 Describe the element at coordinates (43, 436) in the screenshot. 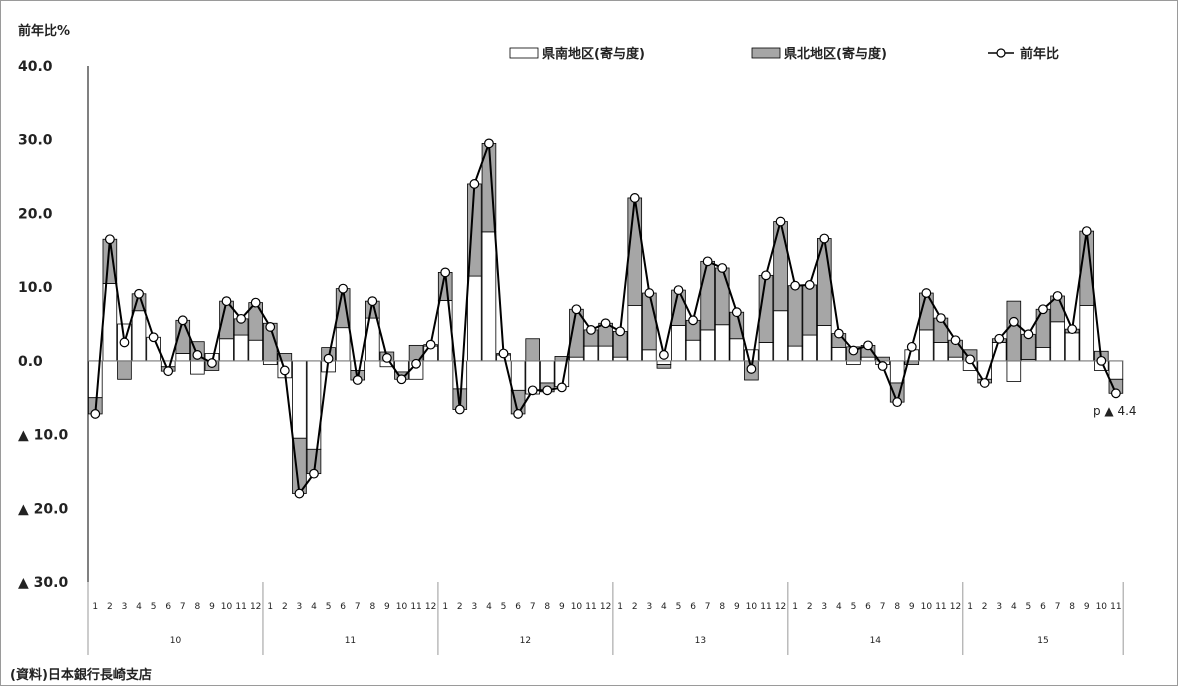

I see `y-tick-label: ▲ 10.0` at that location.